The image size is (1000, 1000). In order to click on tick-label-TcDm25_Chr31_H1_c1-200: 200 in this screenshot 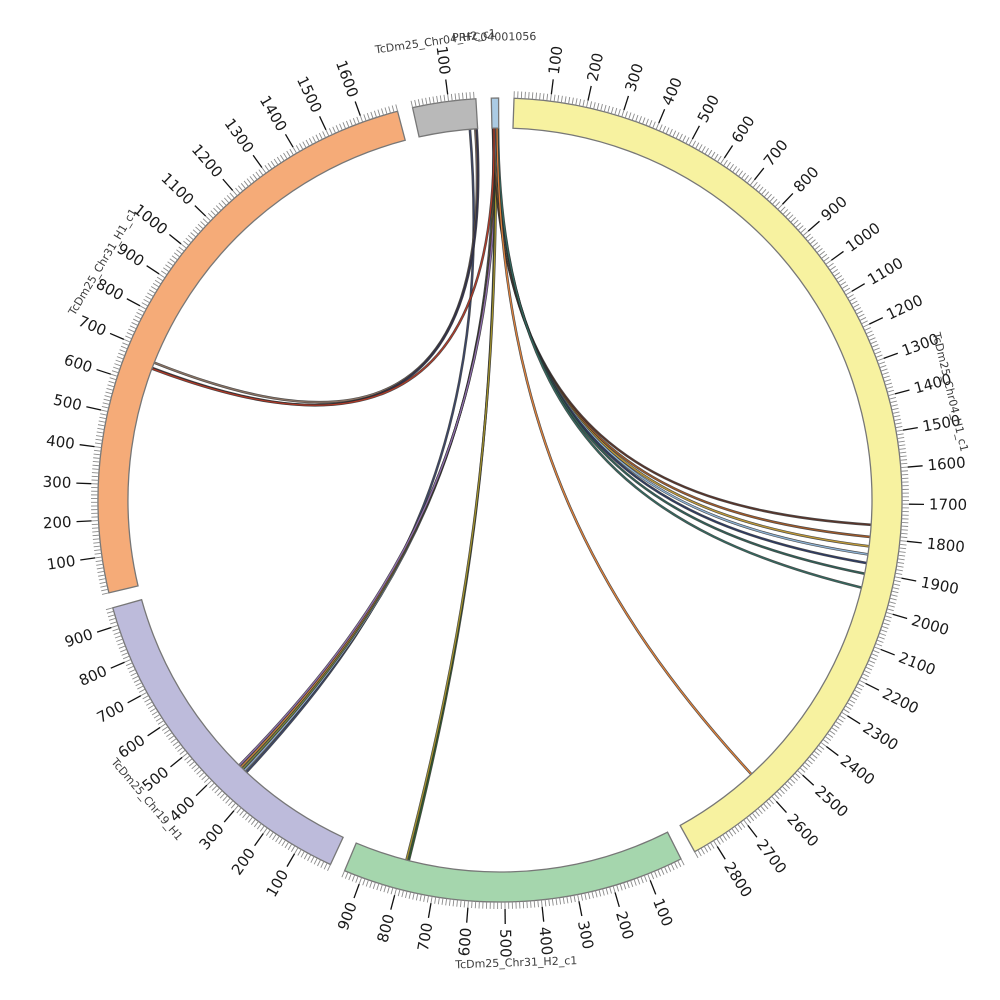, I will do `click(57, 522)`.